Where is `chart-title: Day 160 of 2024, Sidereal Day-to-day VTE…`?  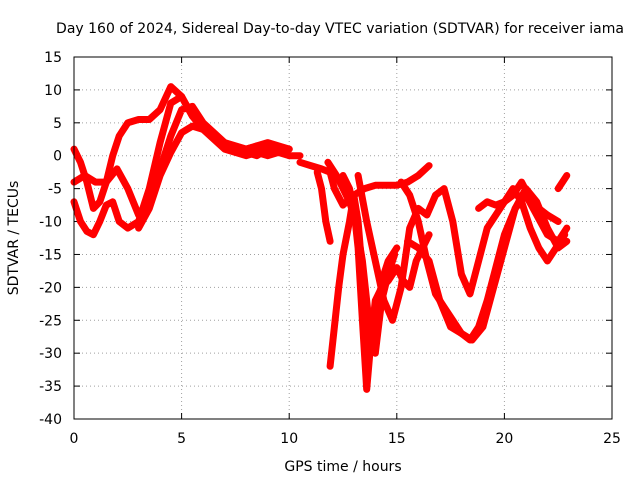 chart-title: Day 160 of 2024, Sidereal Day-to-day VTE… is located at coordinates (340, 29).